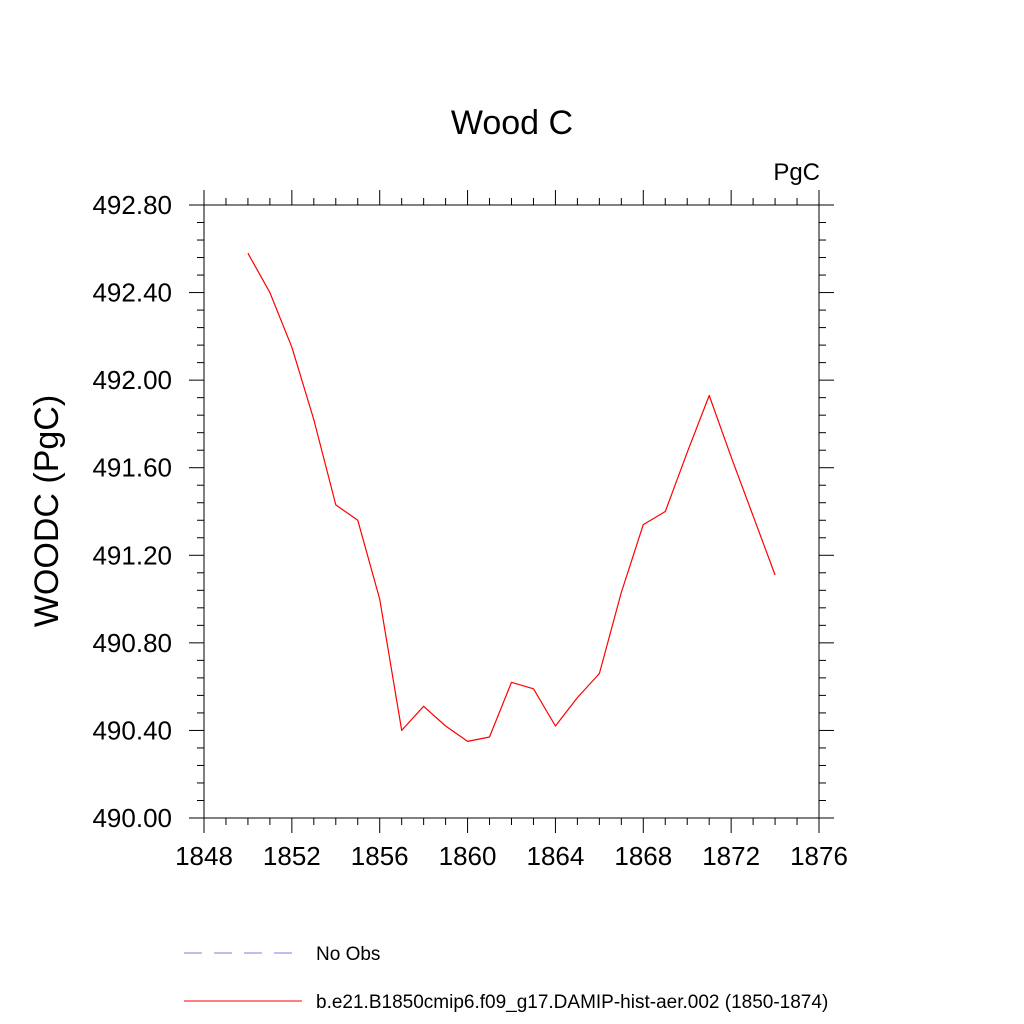  What do you see at coordinates (132, 293) in the screenshot?
I see `y-tick-label: 492.40` at bounding box center [132, 293].